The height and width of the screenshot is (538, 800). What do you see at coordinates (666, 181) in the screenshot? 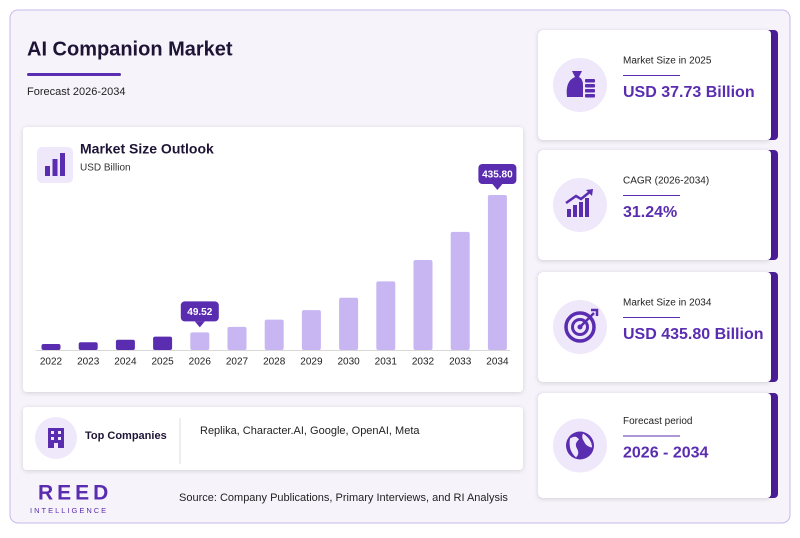
I see `stat-label: CAGR (2026-2034)` at bounding box center [666, 181].